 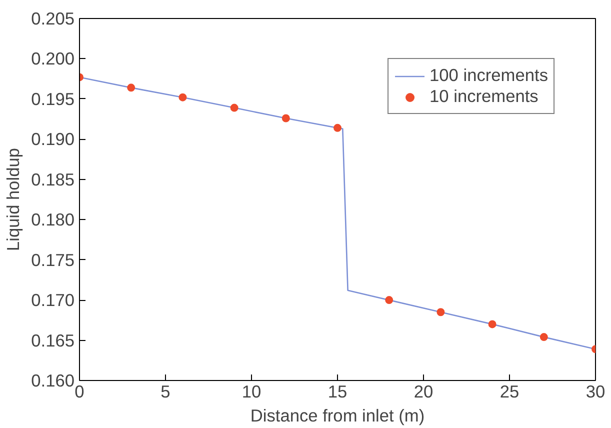 What do you see at coordinates (53, 18) in the screenshot?
I see `y-tick-label: 0.205` at bounding box center [53, 18].